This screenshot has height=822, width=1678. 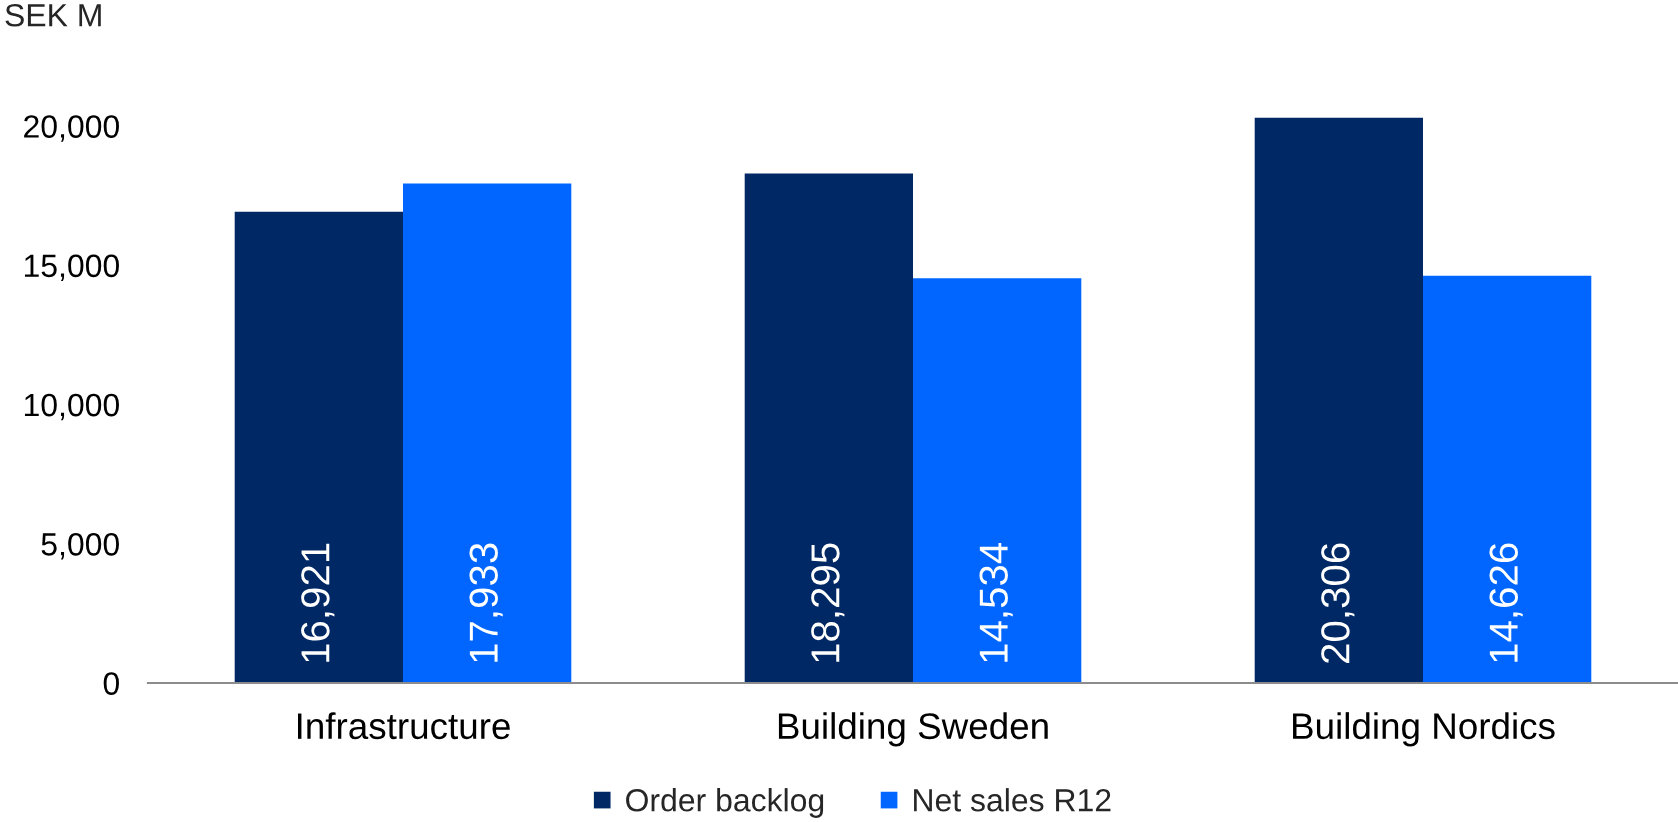 I want to click on legend-label: Net sales R12, so click(x=1012, y=800).